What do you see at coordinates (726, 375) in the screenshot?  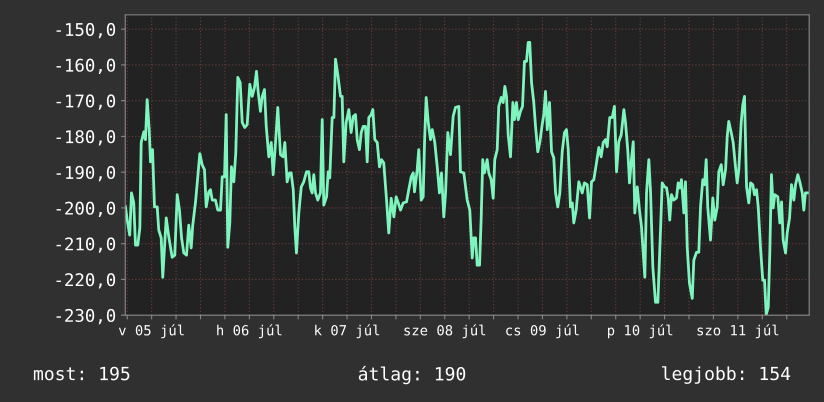 I see `text: legjobb: 154` at bounding box center [726, 375].